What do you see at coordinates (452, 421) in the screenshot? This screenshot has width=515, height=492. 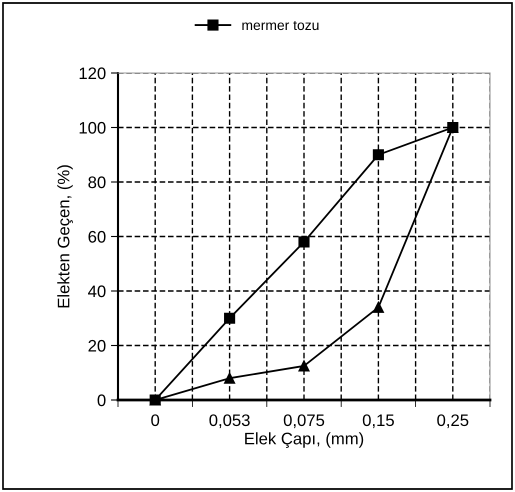 I see `x-tick-label: 0,25` at bounding box center [452, 421].